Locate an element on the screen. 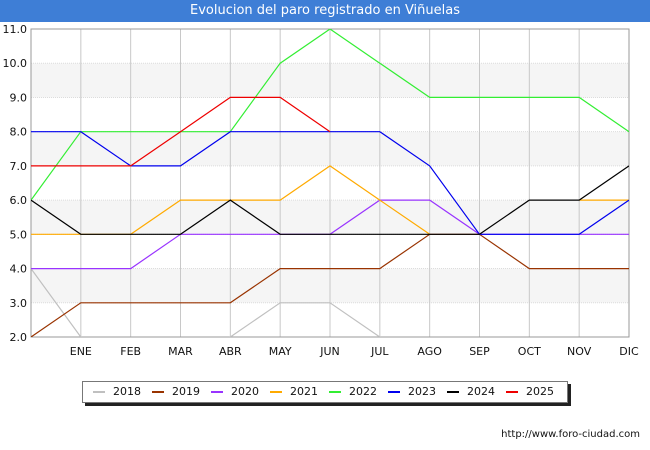  legend-swatch-2019 is located at coordinates (158, 392).